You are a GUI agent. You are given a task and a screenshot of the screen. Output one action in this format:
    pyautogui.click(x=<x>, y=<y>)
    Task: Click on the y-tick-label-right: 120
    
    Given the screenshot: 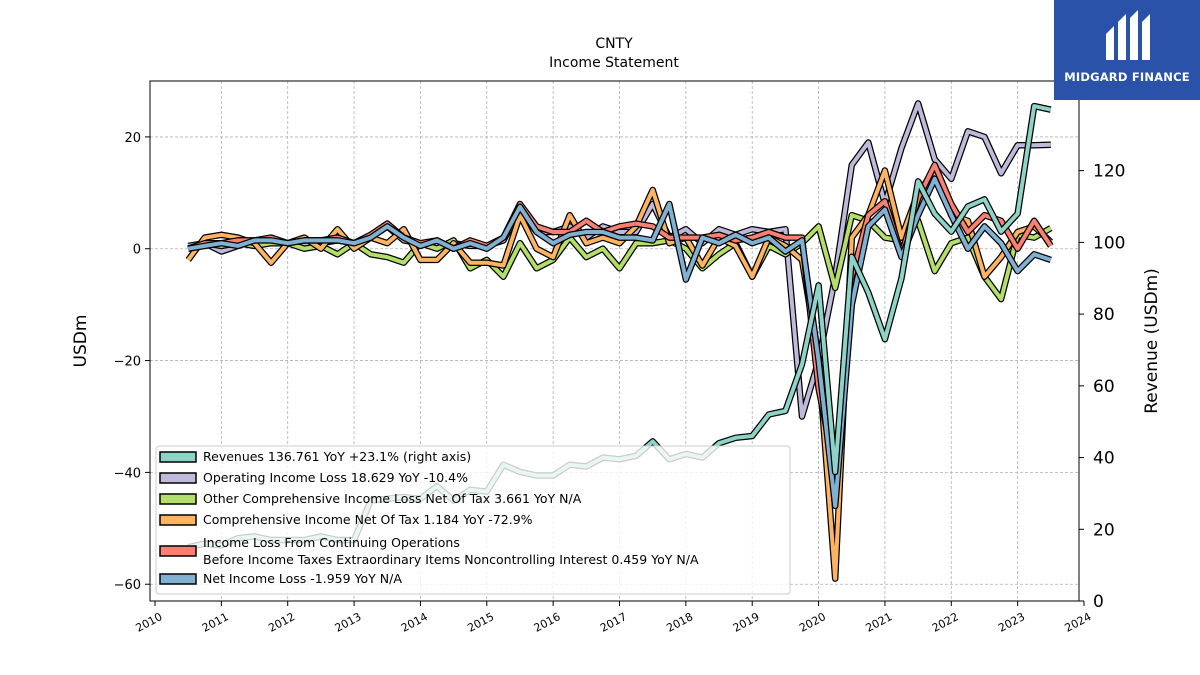 What is the action you would take?
    pyautogui.click(x=1109, y=172)
    